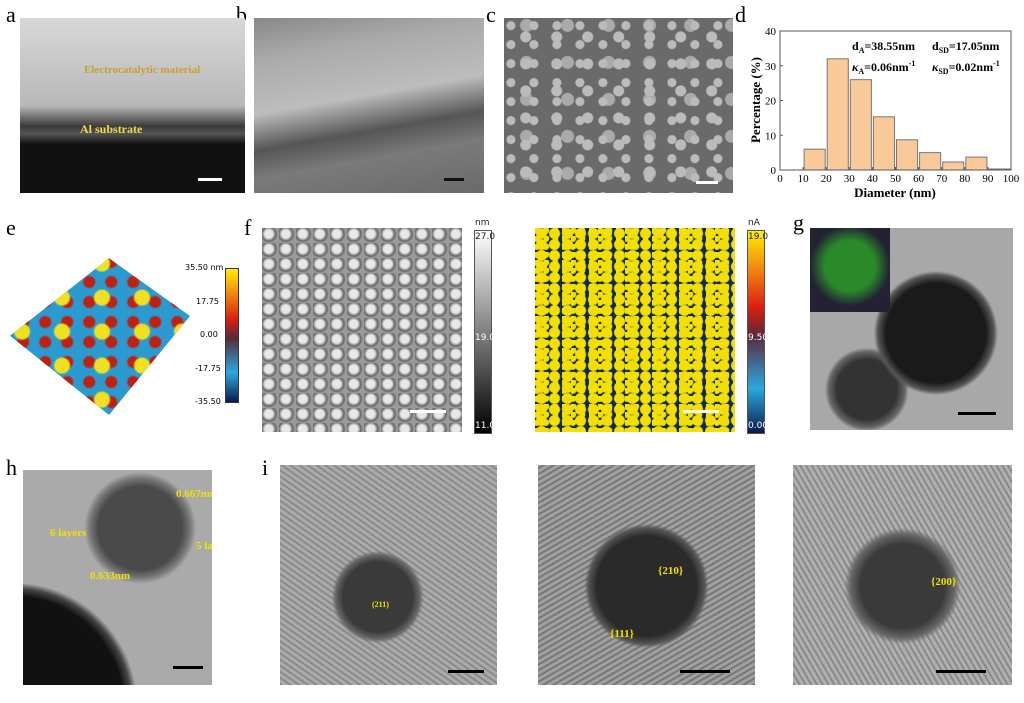 The width and height of the screenshot is (1024, 703). What do you see at coordinates (873, 179) in the screenshot?
I see `x-tick-label: 40` at bounding box center [873, 179].